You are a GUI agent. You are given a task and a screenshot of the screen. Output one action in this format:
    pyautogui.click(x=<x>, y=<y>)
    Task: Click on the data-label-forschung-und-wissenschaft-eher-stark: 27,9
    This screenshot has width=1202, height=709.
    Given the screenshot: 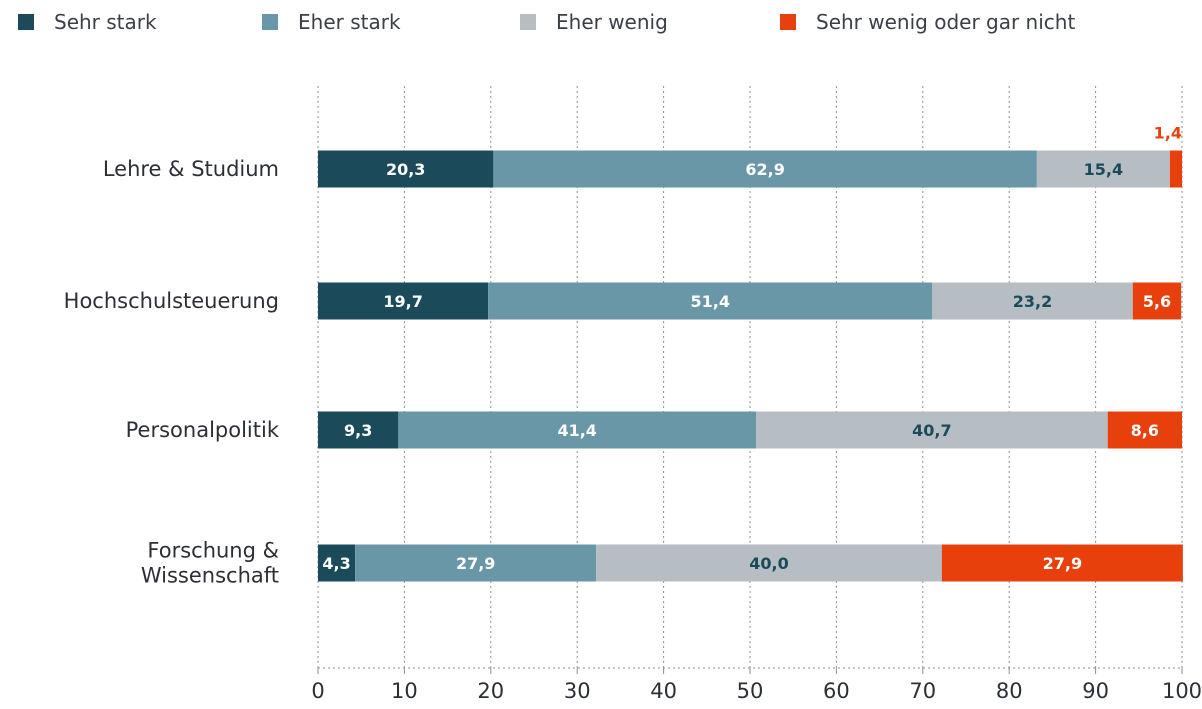 What is the action you would take?
    pyautogui.click(x=475, y=563)
    